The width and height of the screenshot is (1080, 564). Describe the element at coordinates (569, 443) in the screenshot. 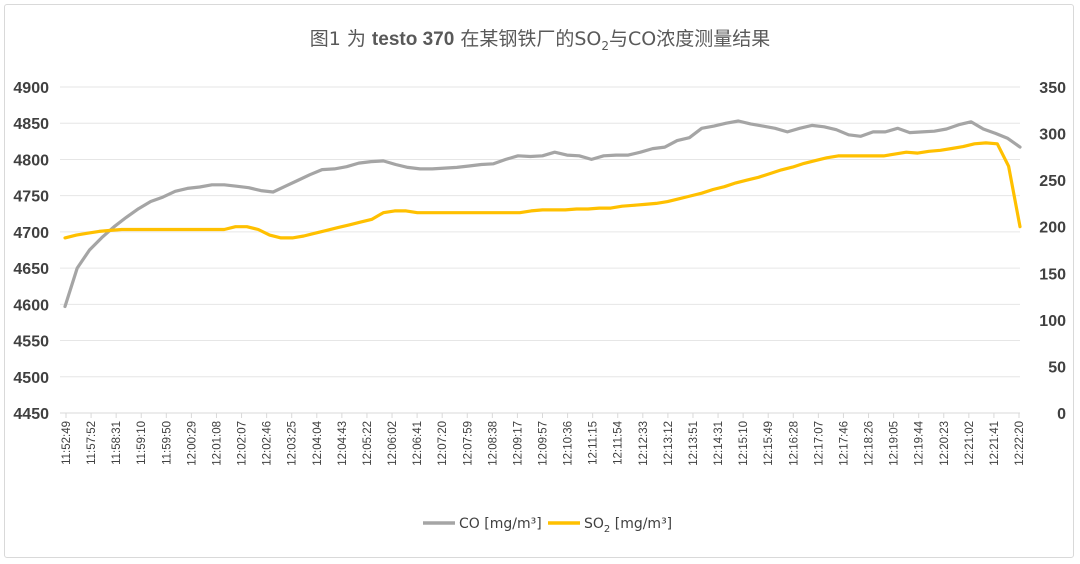

I see `x-tick-label: 12:10:36` at that location.